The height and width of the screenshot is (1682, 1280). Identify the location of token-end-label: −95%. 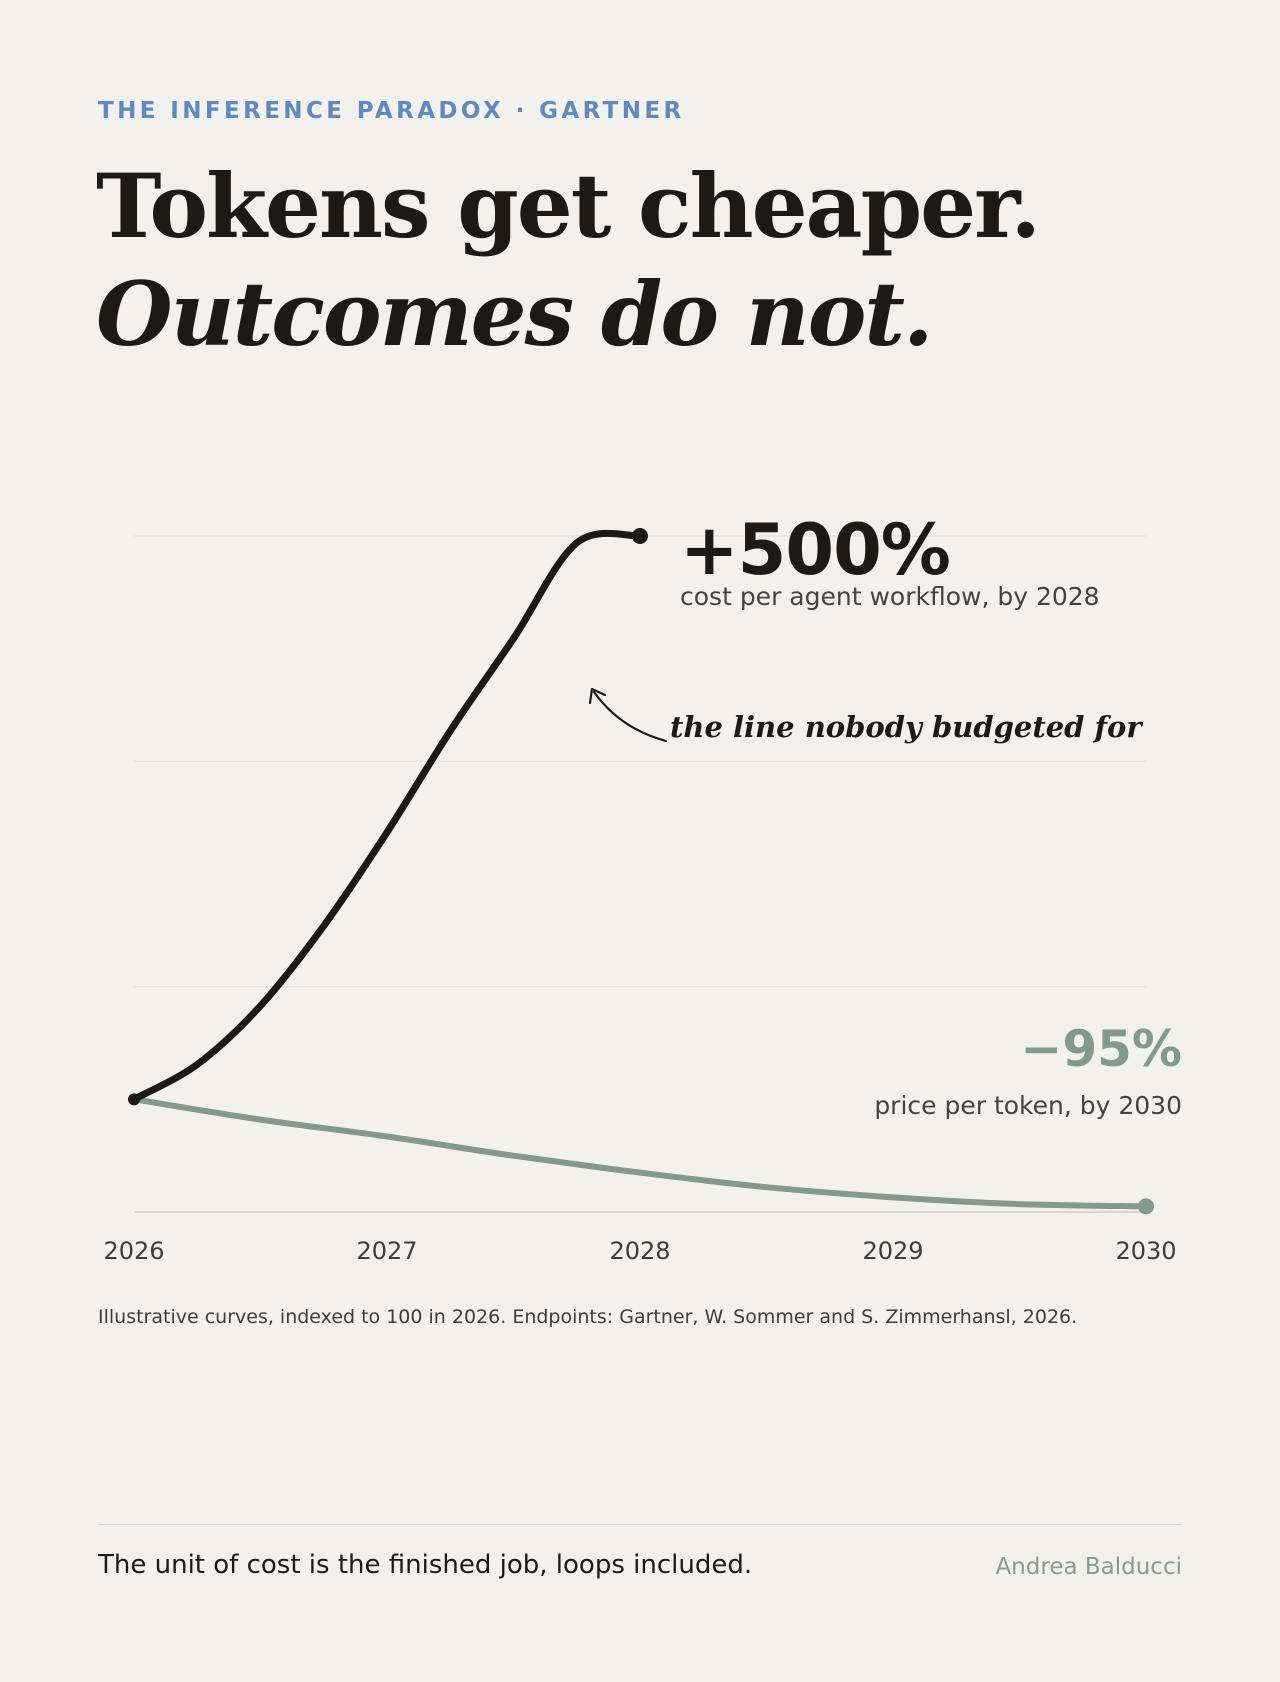
(1101, 1049).